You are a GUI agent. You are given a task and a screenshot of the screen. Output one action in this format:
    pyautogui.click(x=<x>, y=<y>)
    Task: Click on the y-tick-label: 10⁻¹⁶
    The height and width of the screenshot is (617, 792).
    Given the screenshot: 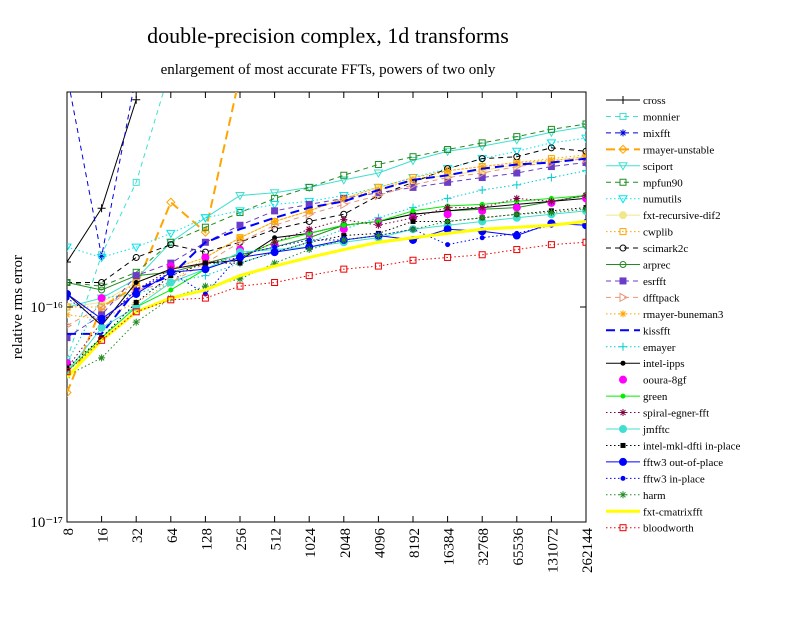 What is the action you would take?
    pyautogui.click(x=46, y=308)
    